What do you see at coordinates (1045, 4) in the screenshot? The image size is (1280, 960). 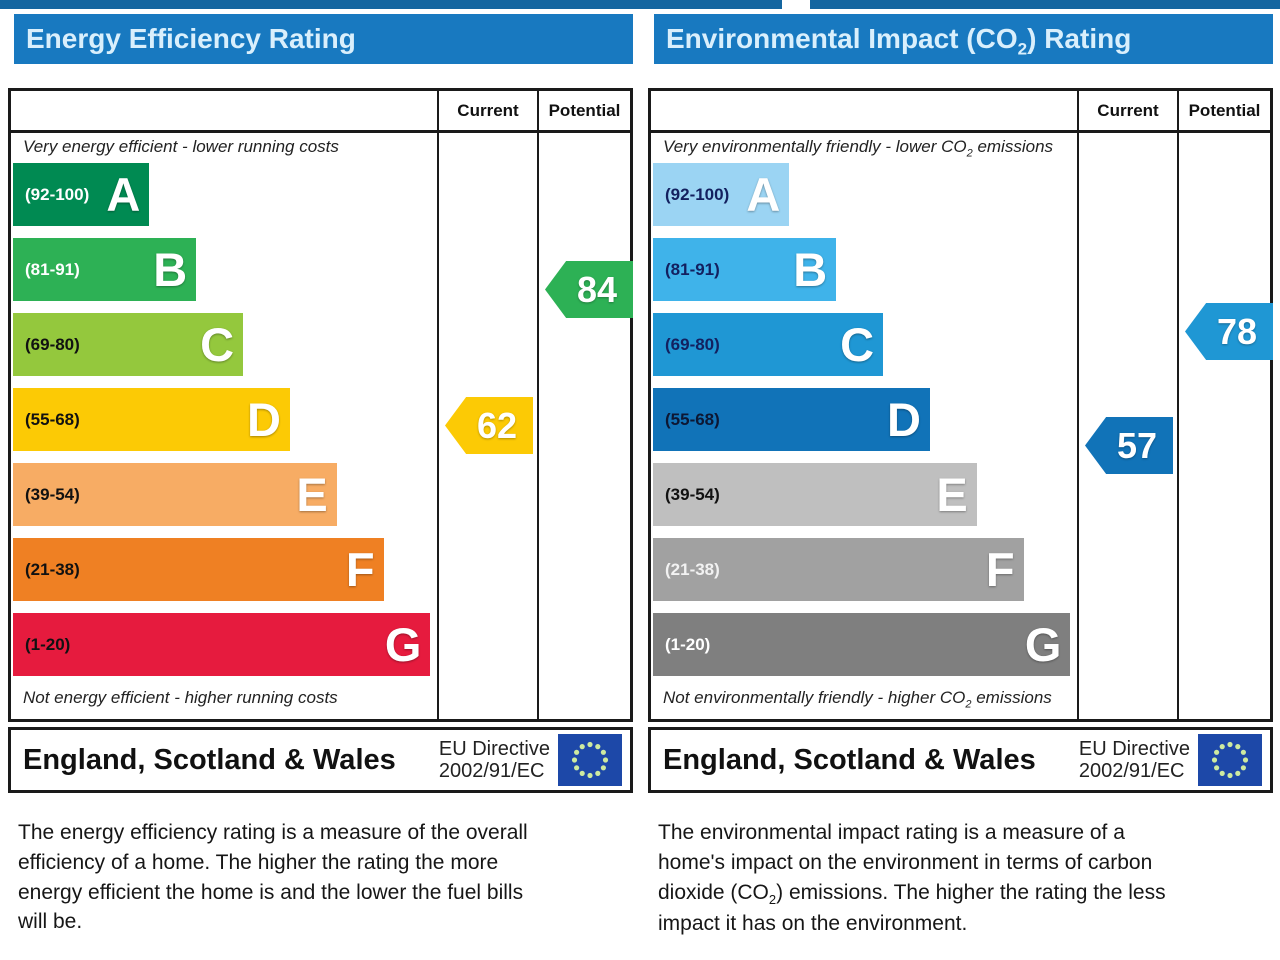 I see `top-edge-strip-right` at bounding box center [1045, 4].